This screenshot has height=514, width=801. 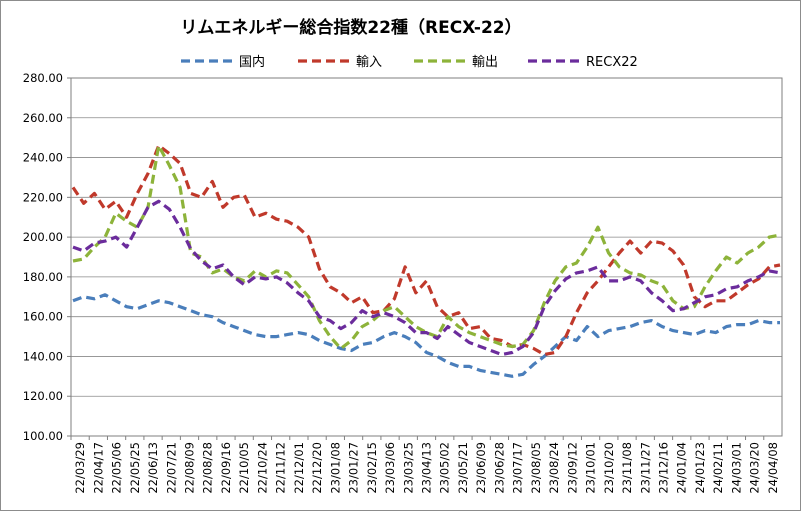 What do you see at coordinates (409, 62) in the screenshot?
I see `legend: 国内 輸入 輸出 RECX22` at bounding box center [409, 62].